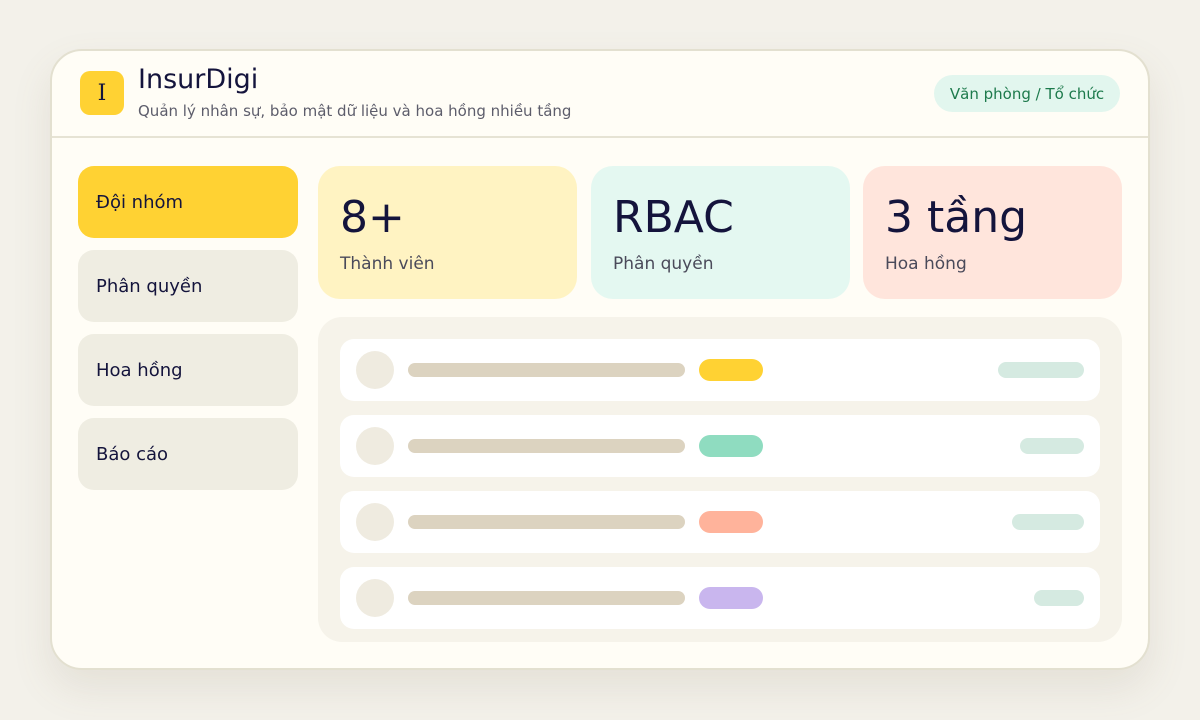  What do you see at coordinates (956, 217) in the screenshot?
I see `stat-value: 3 tầng` at bounding box center [956, 217].